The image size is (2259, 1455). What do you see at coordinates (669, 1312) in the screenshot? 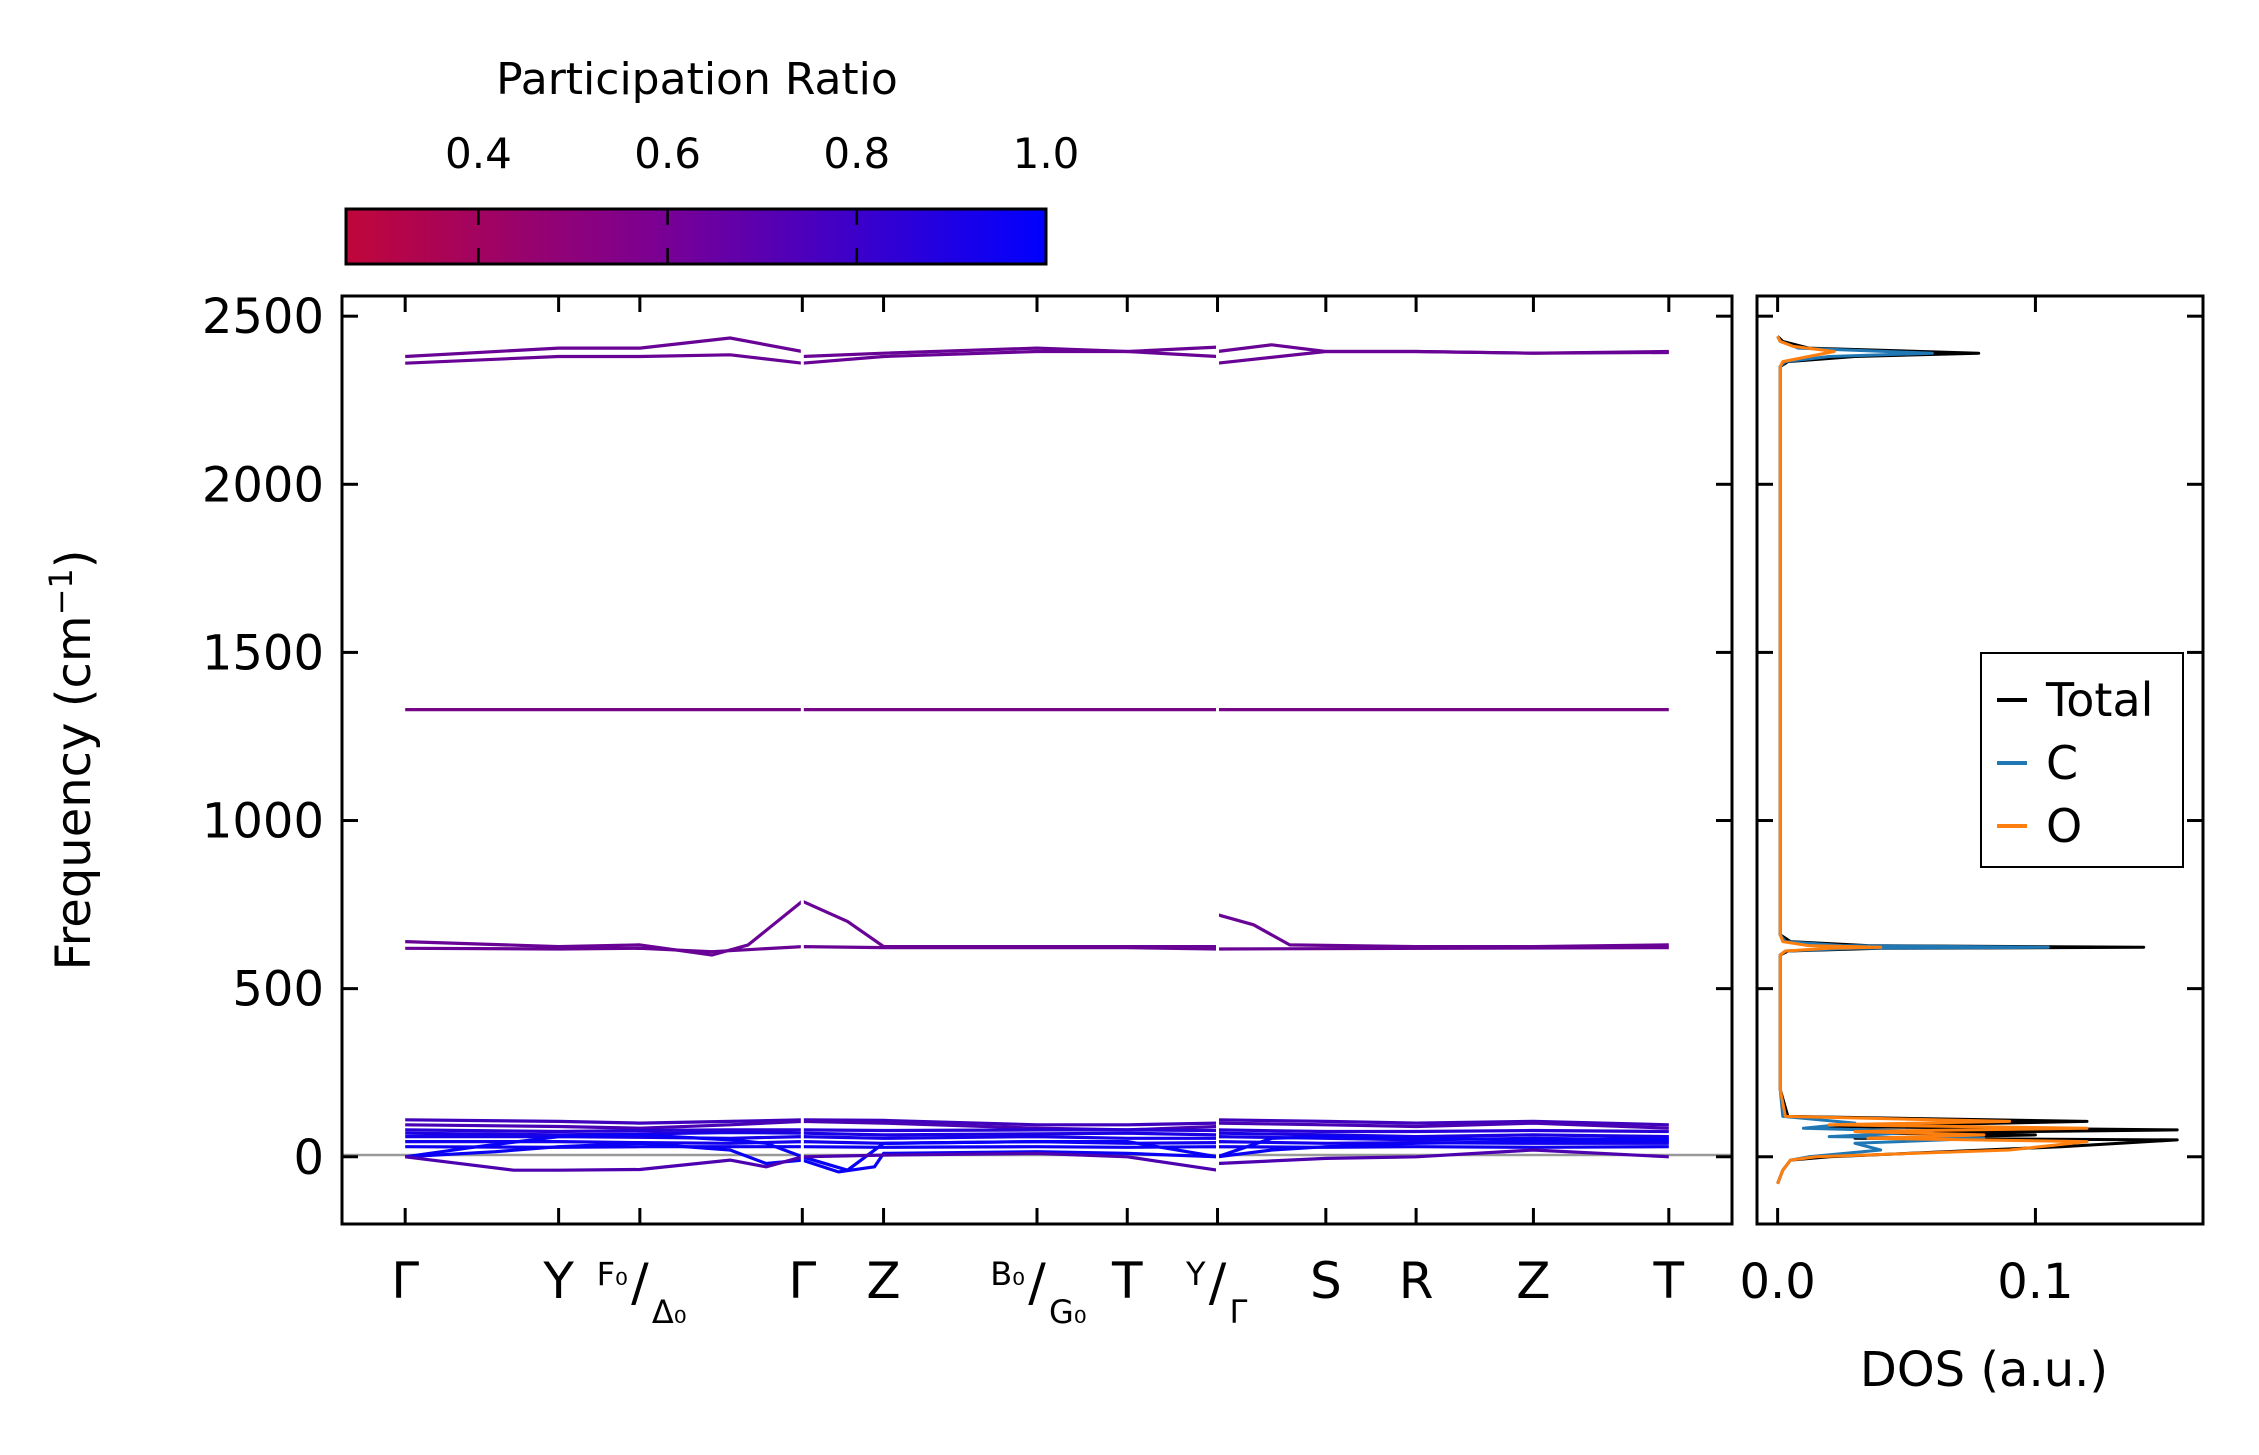
I see `k-label-sub: Δ₀` at bounding box center [669, 1312].